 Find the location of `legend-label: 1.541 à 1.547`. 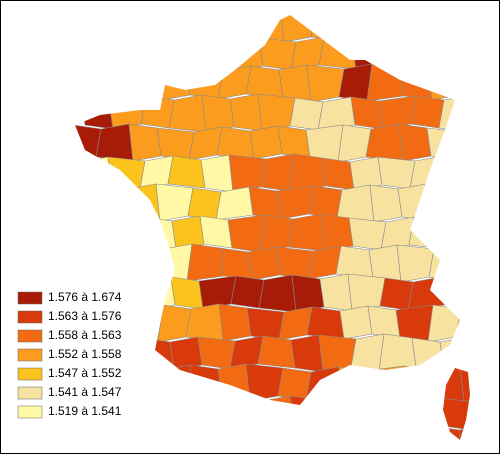

legend-label: 1.541 à 1.547 is located at coordinates (85, 392).